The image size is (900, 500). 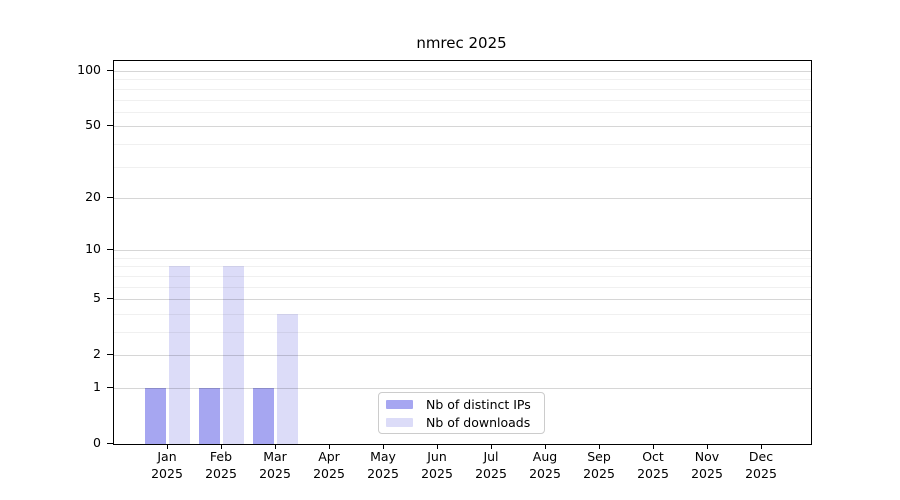 I want to click on downloads-swatch, so click(x=399, y=422).